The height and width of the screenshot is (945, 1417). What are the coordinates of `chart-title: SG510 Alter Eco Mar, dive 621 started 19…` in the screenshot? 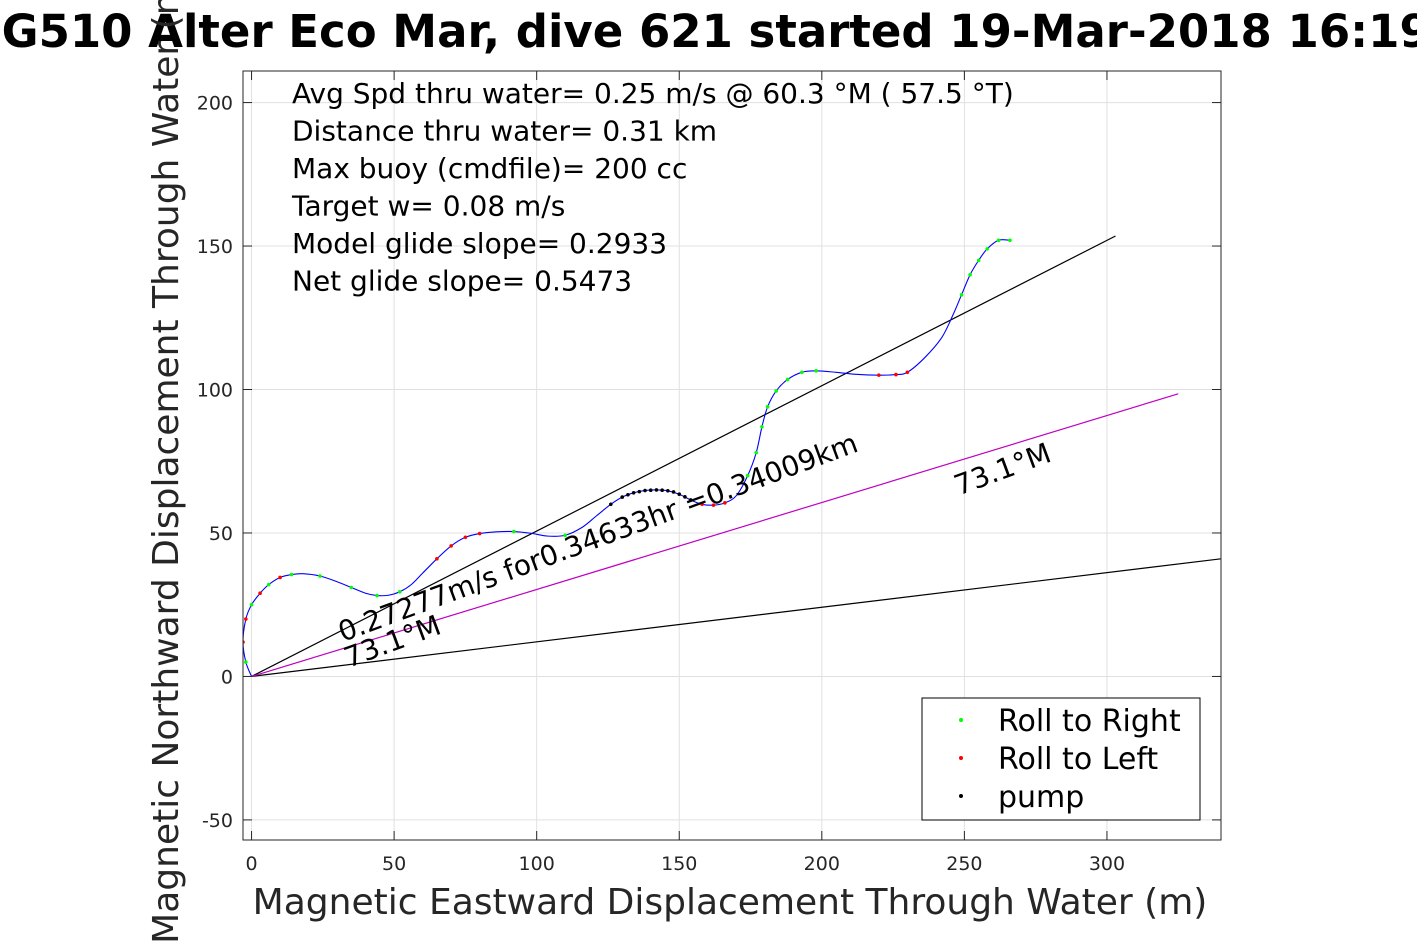 It's located at (708, 31).